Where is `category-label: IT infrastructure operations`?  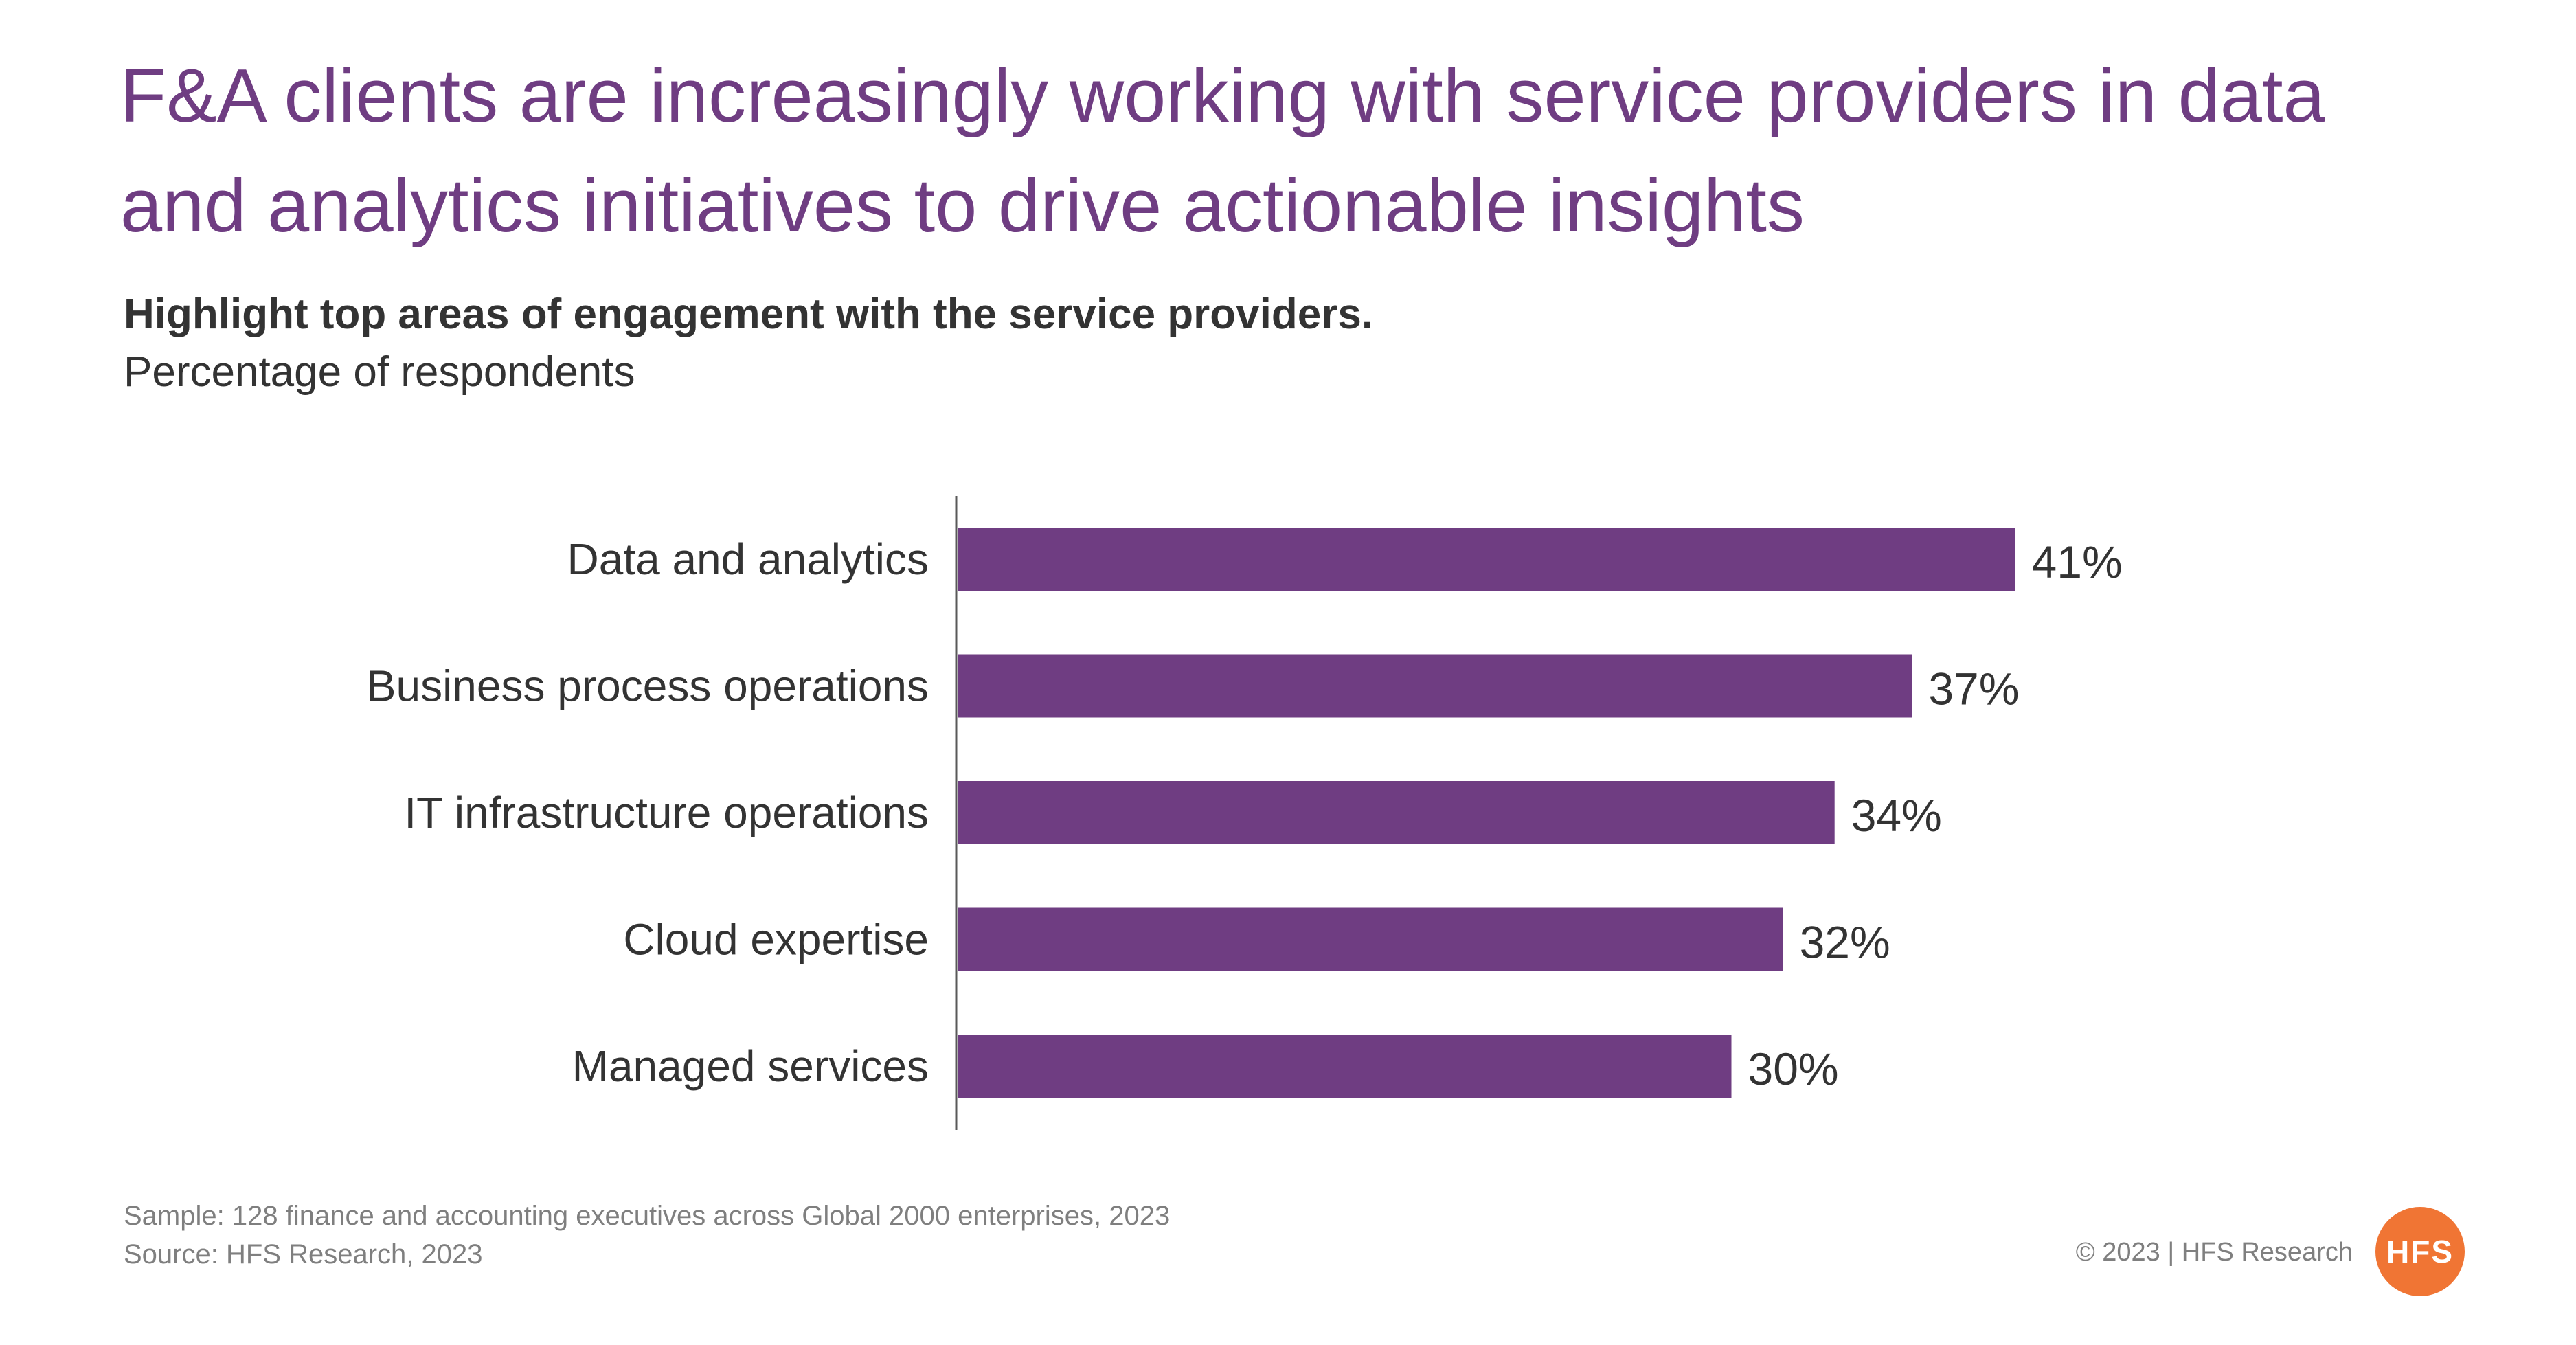 category-label: IT infrastructure operations is located at coordinates (666, 812).